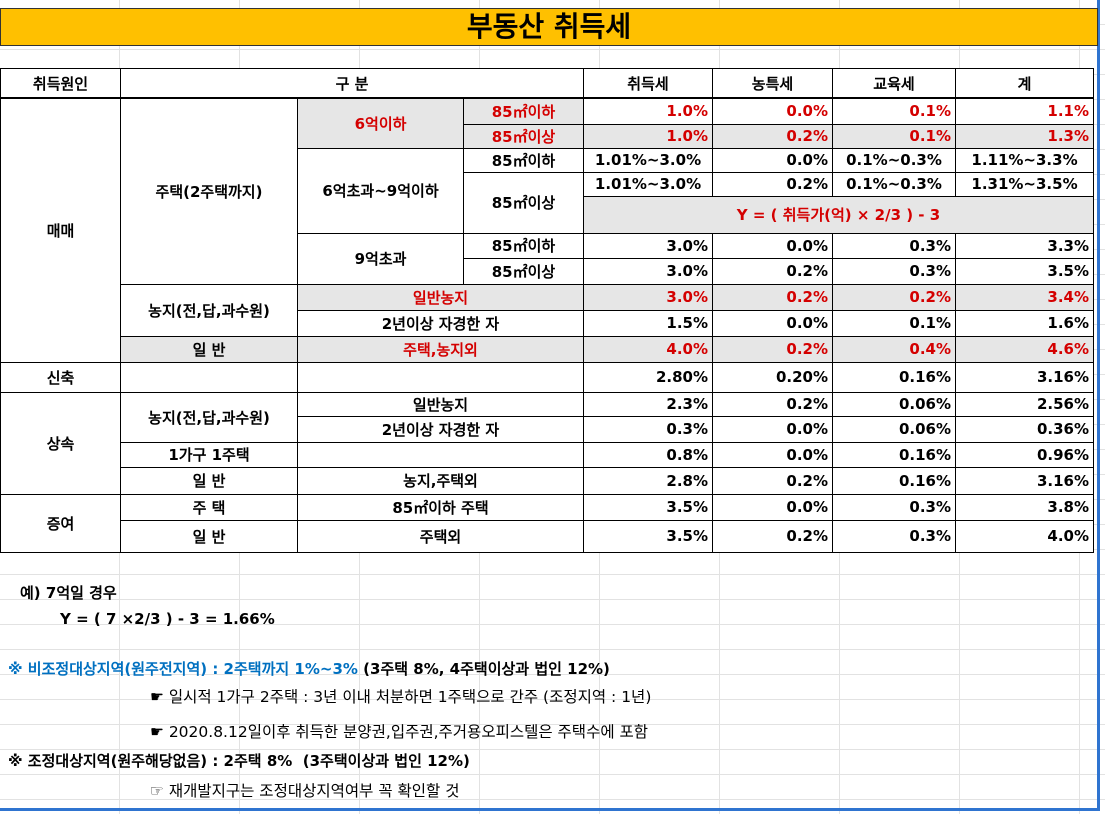 This screenshot has width=1105, height=814. What do you see at coordinates (209, 507) in the screenshot?
I see `table-cell: 주 택` at bounding box center [209, 507].